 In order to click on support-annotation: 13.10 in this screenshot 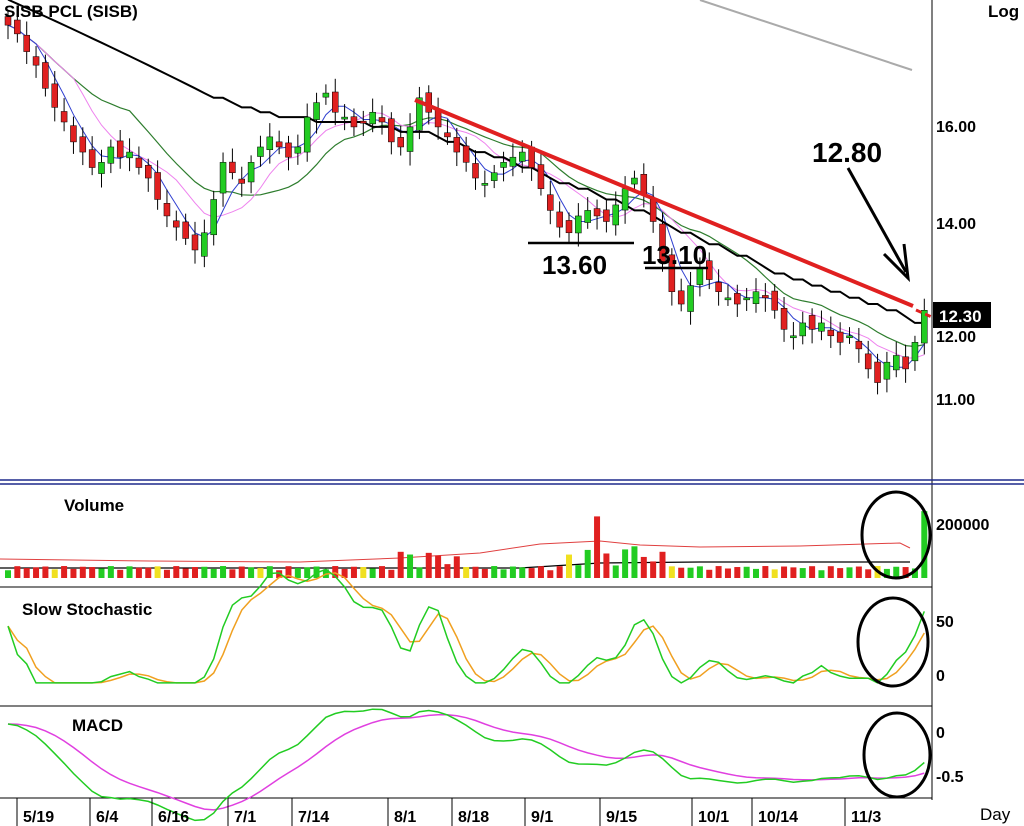, I will do `click(674, 255)`.